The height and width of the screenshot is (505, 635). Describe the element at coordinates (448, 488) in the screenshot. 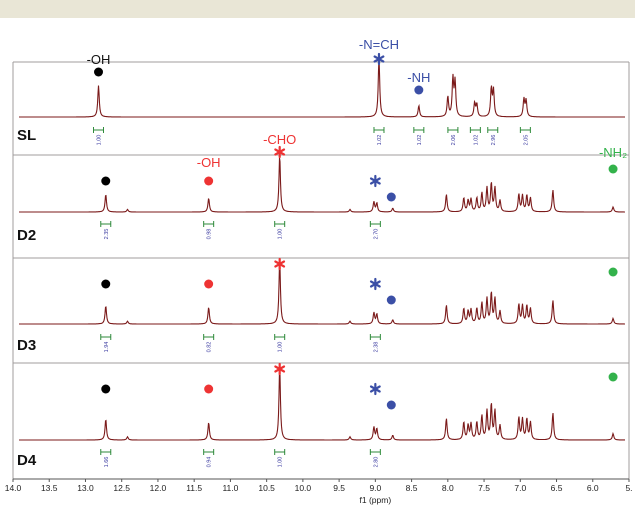

I see `x-tick-label-12: 8.0` at that location.